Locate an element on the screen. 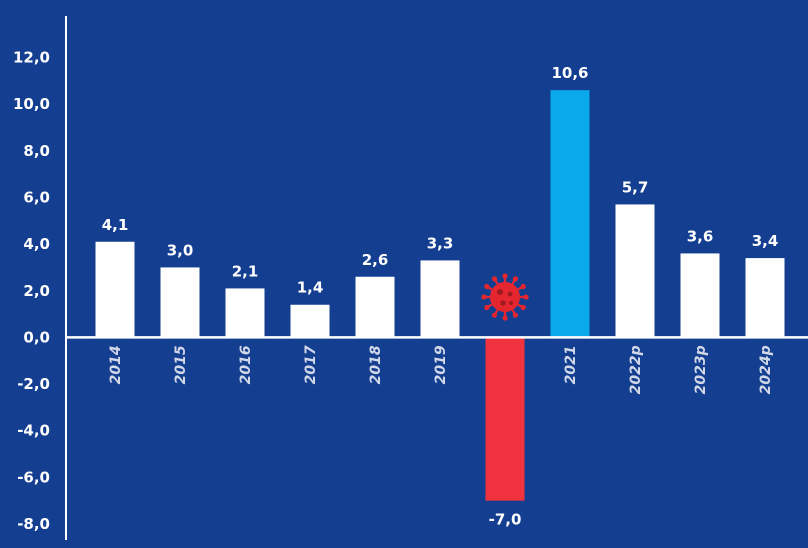 The height and width of the screenshot is (548, 808). value-label-2024p: 3,4 is located at coordinates (765, 241).